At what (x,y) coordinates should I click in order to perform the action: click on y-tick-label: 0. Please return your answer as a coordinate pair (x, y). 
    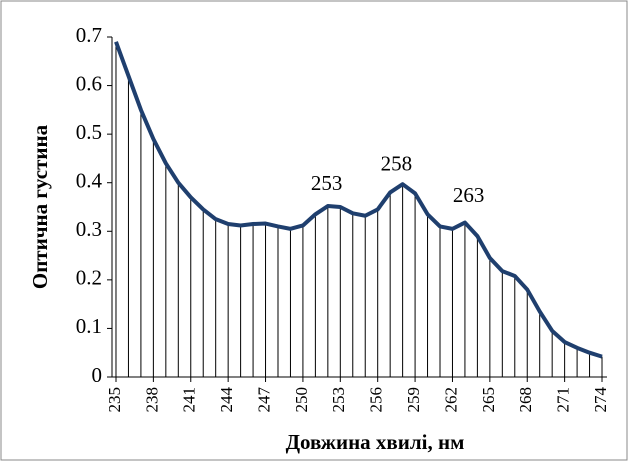
    Looking at the image, I should click on (97, 375).